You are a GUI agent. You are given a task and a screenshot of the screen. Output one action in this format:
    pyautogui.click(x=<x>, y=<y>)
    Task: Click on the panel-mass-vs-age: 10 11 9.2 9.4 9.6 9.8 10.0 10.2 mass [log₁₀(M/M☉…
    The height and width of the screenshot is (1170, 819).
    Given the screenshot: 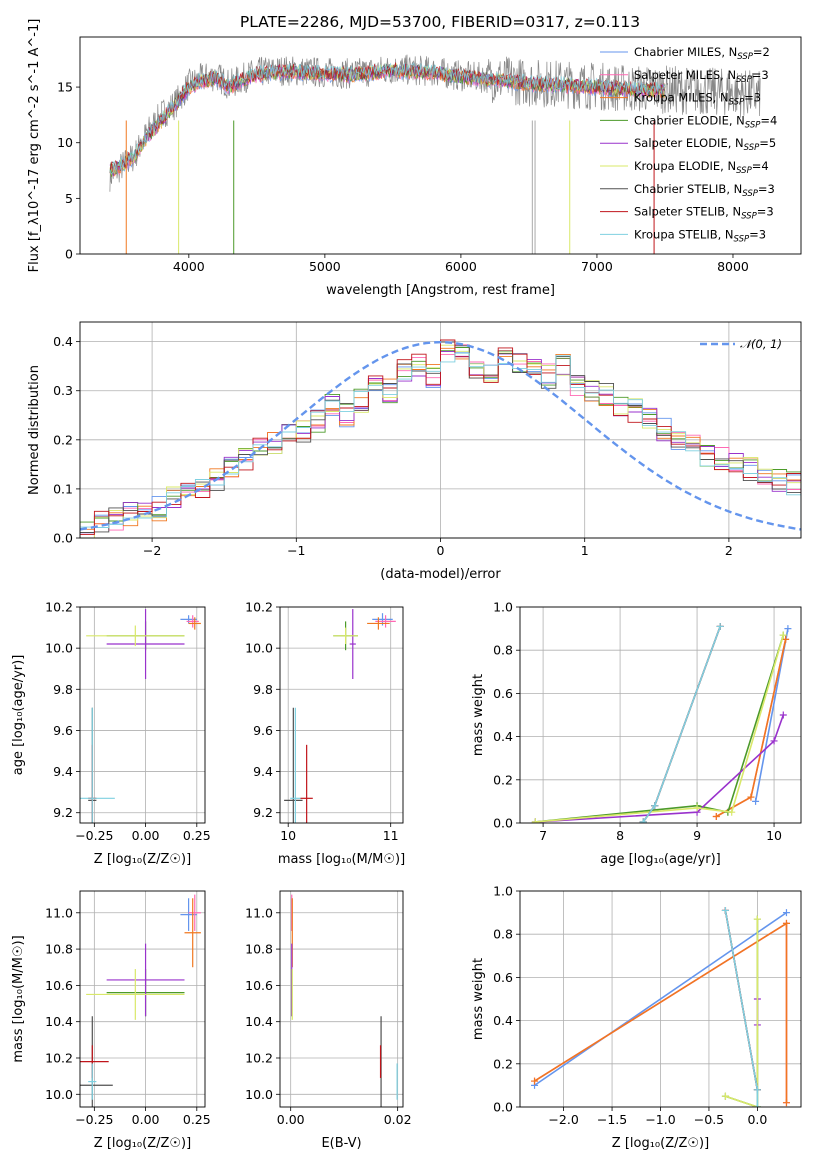 What is the action you would take?
    pyautogui.click(x=325, y=734)
    